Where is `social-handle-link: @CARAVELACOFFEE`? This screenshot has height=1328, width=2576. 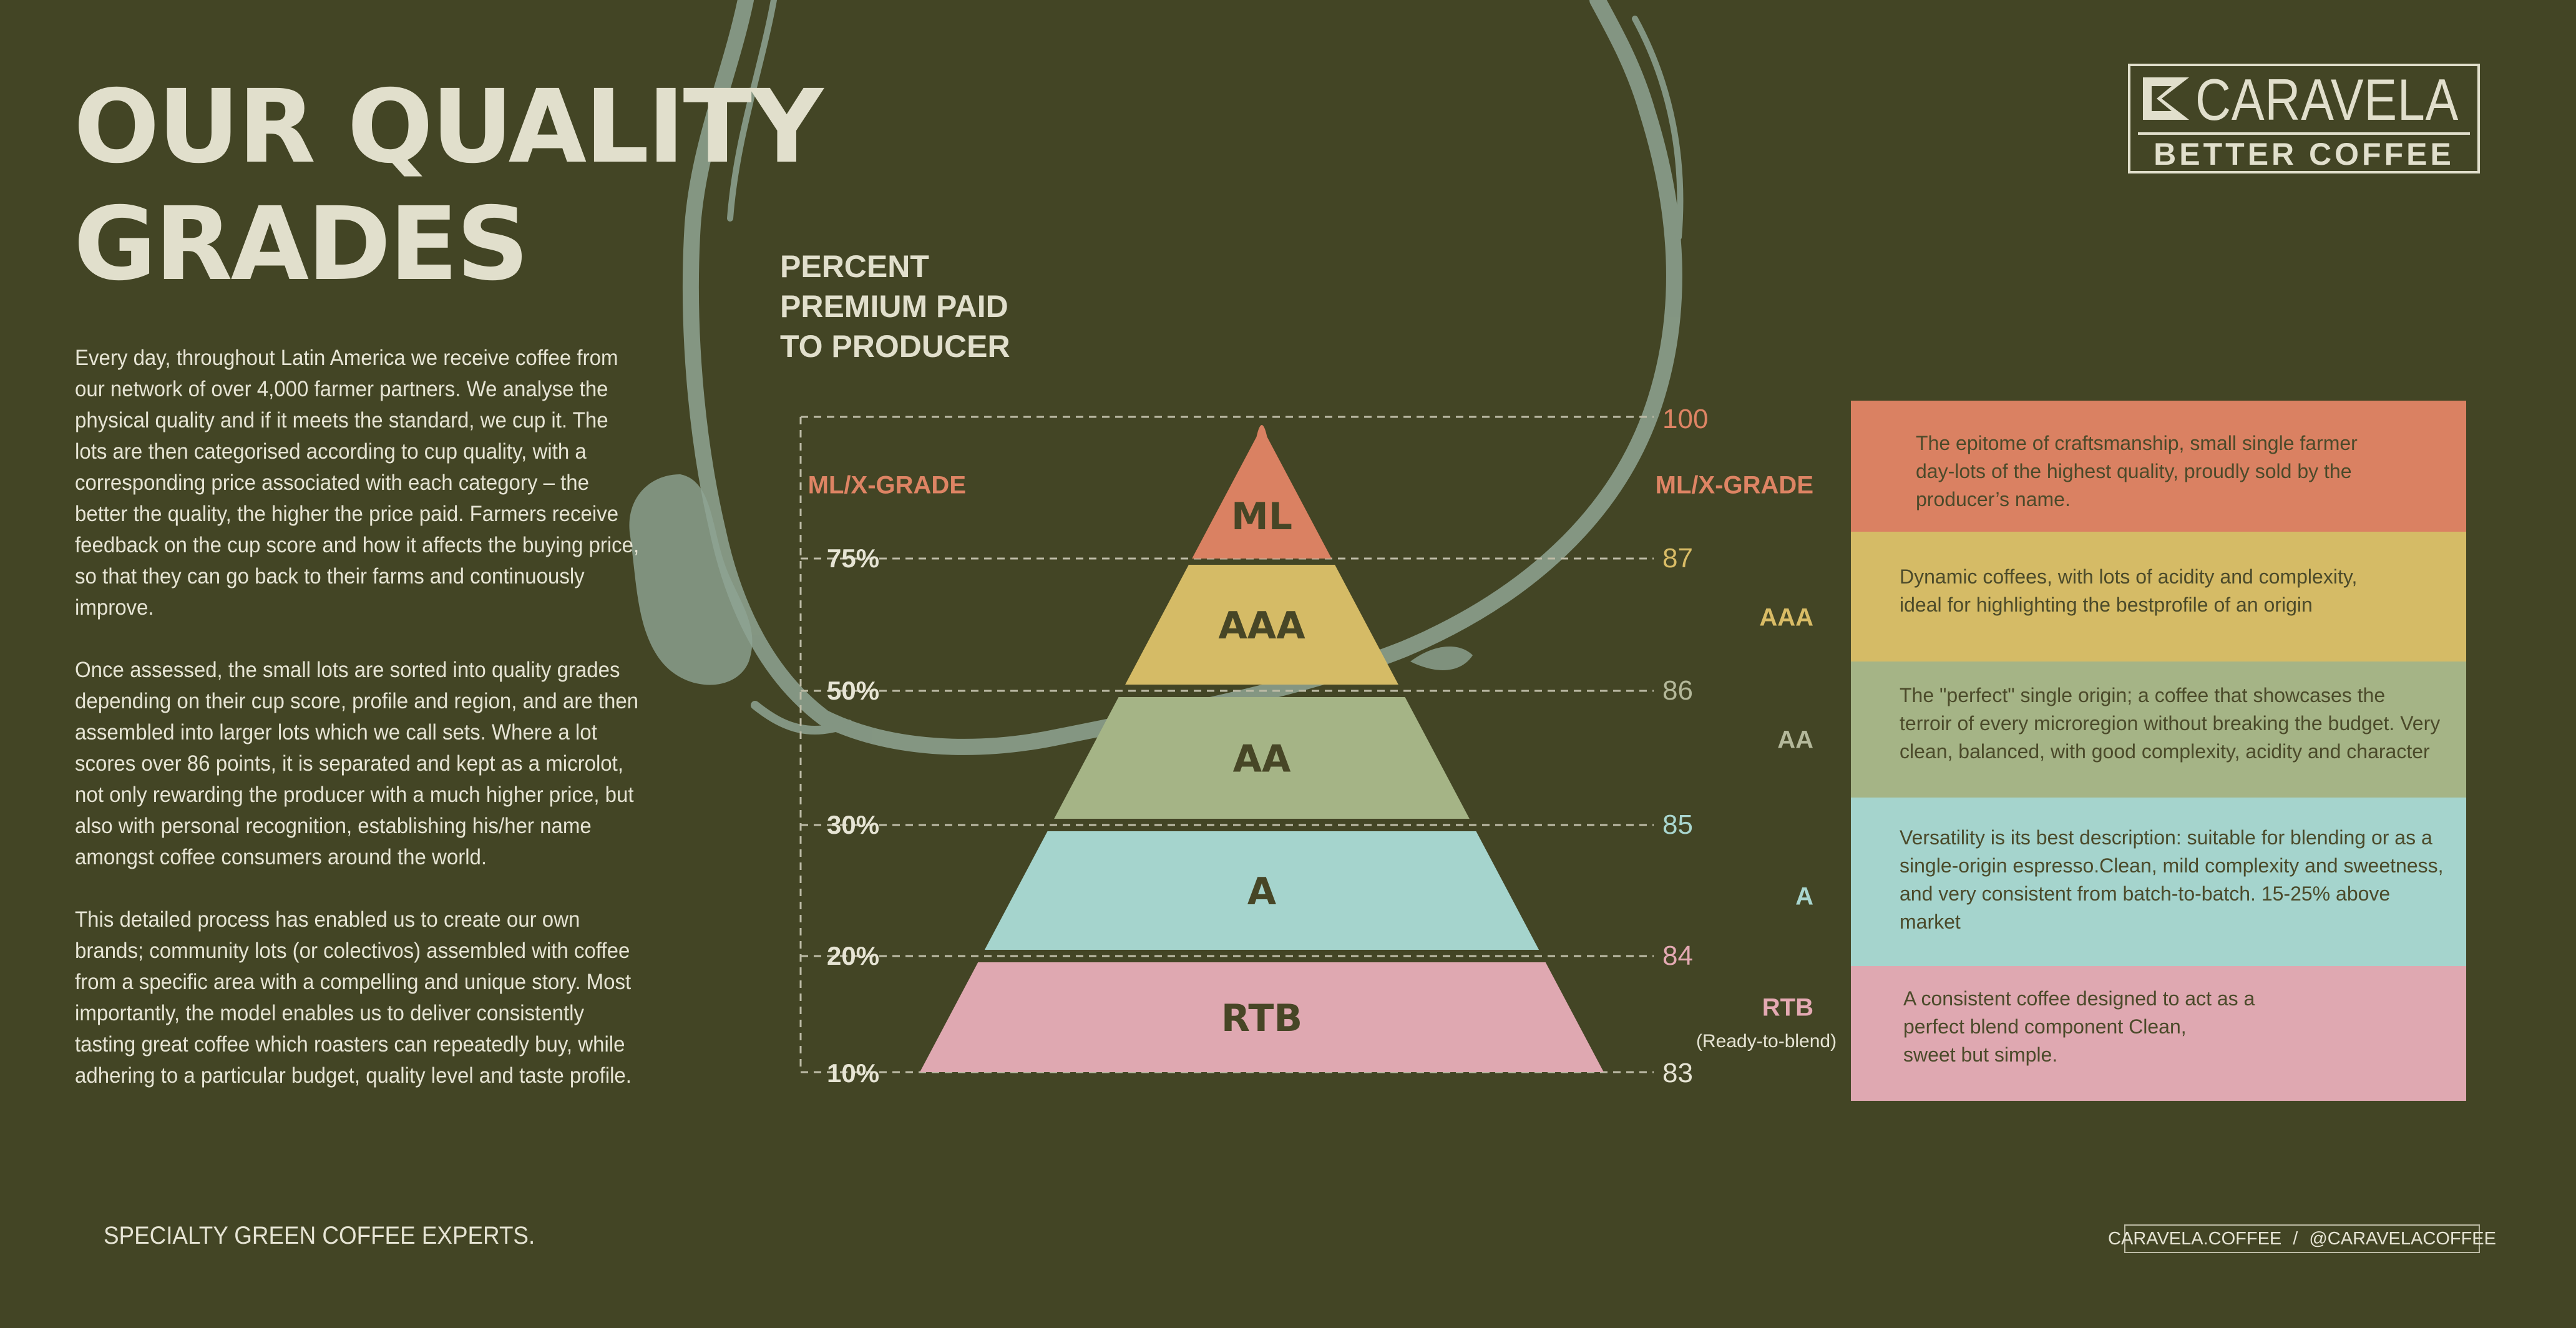 social-handle-link: @CARAVELACOFFEE is located at coordinates (2402, 1238).